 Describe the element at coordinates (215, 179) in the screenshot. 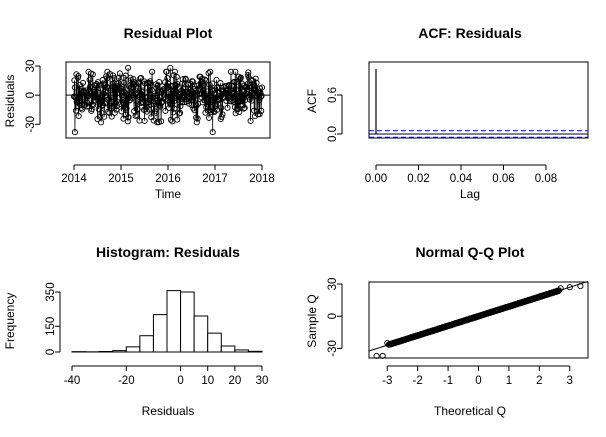

I see `residual-plot-x-tick-label: 2017` at that location.